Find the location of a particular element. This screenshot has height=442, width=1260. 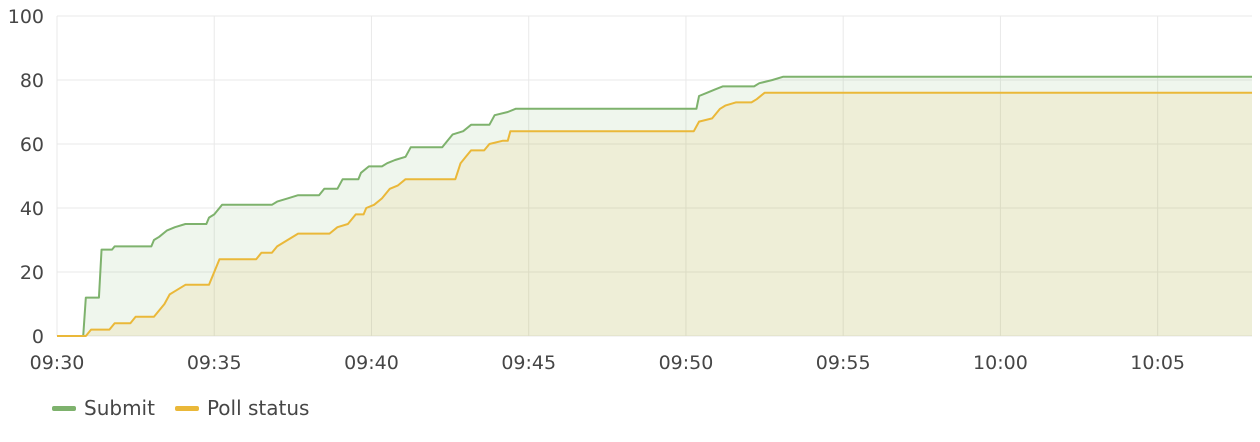

x-tick-label-09-45: 09:45 is located at coordinates (528, 363).